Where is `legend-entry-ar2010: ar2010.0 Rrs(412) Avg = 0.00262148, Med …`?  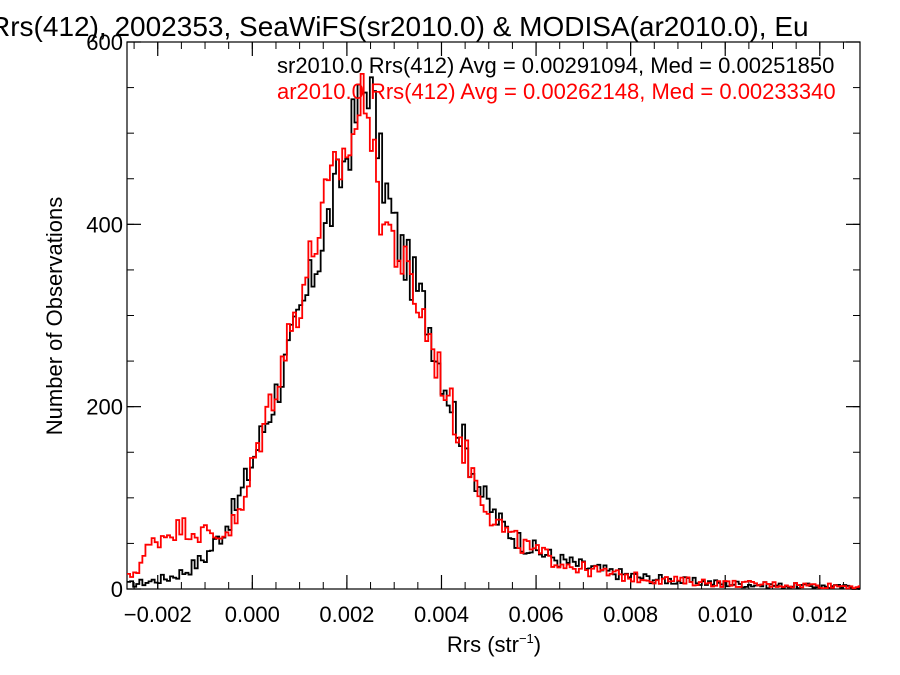 legend-entry-ar2010: ar2010.0 Rrs(412) Avg = 0.00262148, Med … is located at coordinates (556, 91).